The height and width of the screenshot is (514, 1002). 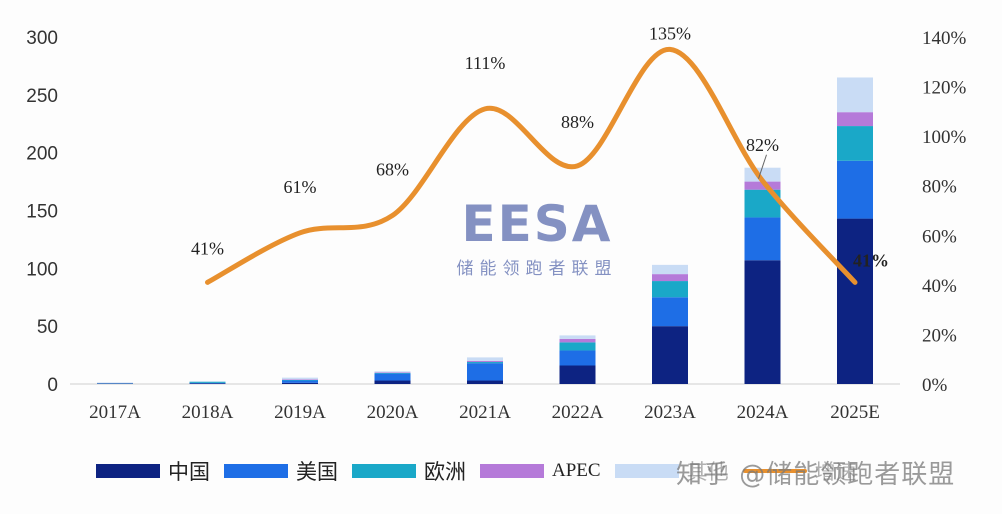 I want to click on left-tick-label: 100, so click(x=42, y=269).